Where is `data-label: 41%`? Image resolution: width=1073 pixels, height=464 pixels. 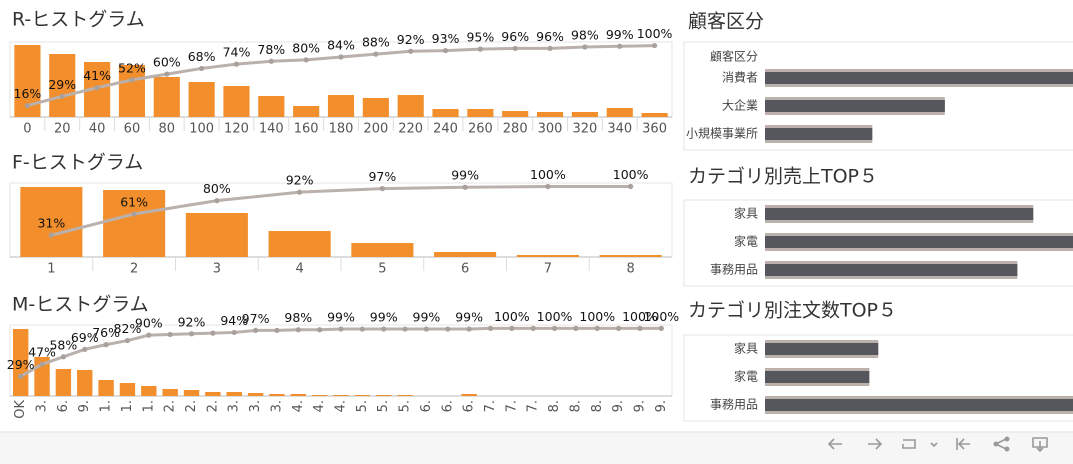
data-label: 41% is located at coordinates (97, 75).